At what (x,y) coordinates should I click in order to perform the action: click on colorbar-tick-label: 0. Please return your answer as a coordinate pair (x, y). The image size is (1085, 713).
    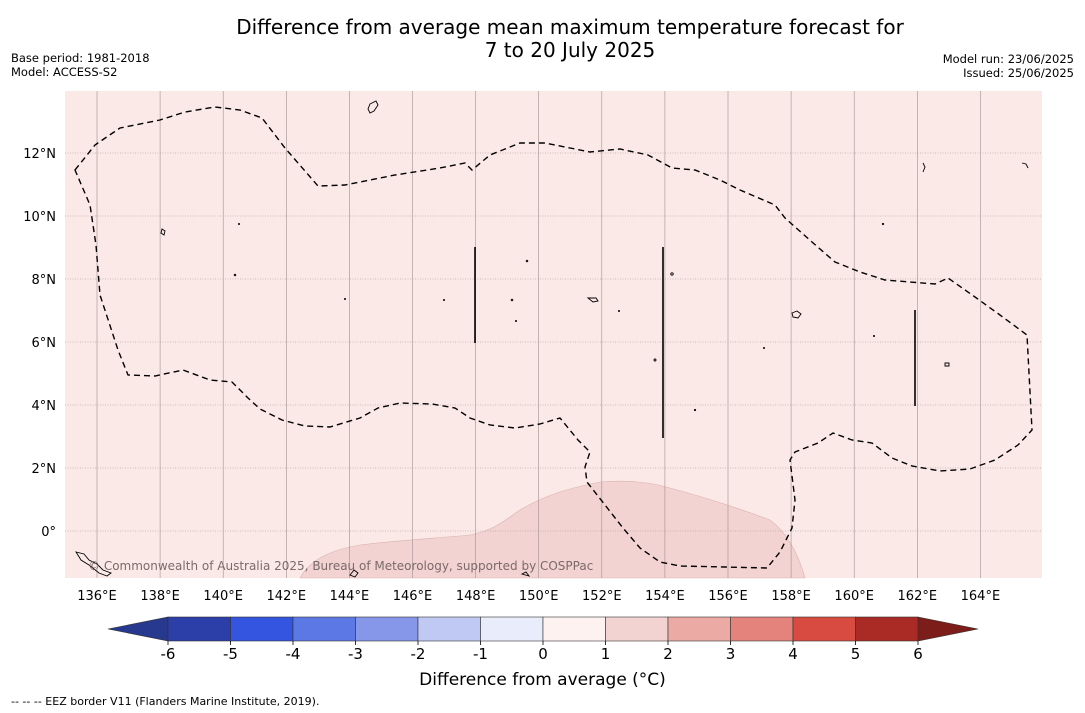
    Looking at the image, I should click on (543, 654).